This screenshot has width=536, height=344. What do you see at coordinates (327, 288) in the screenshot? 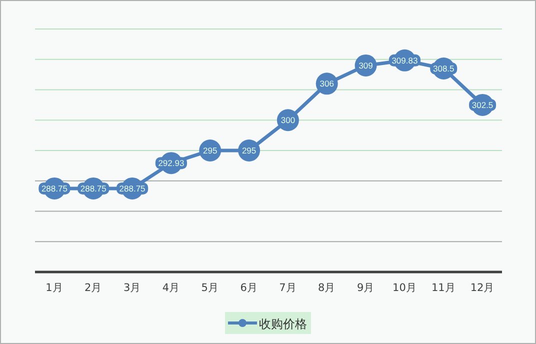
I see `x-tick-label: 8月` at bounding box center [327, 288].